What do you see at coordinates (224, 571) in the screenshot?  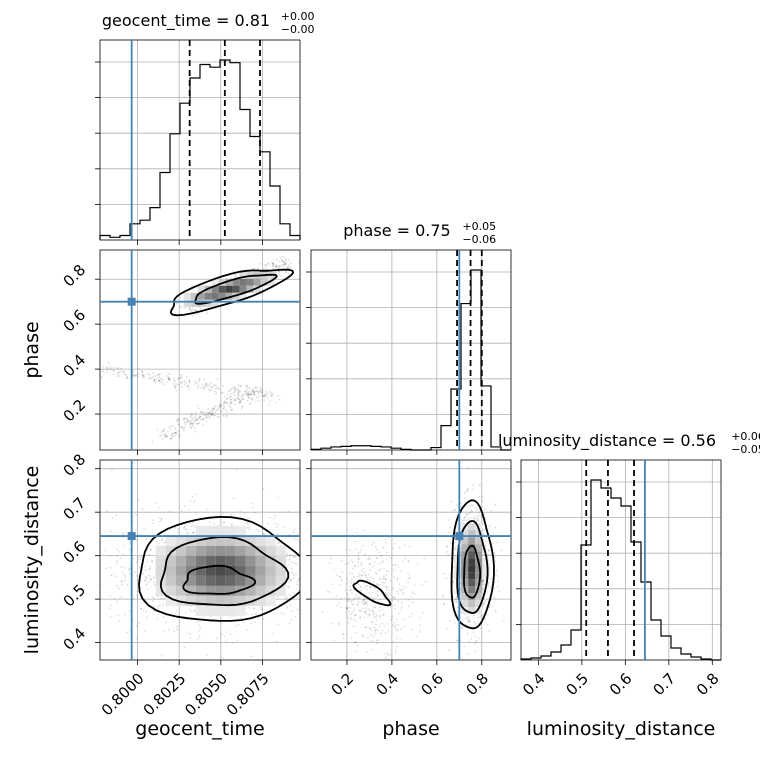 I see `contour-middle` at bounding box center [224, 571].